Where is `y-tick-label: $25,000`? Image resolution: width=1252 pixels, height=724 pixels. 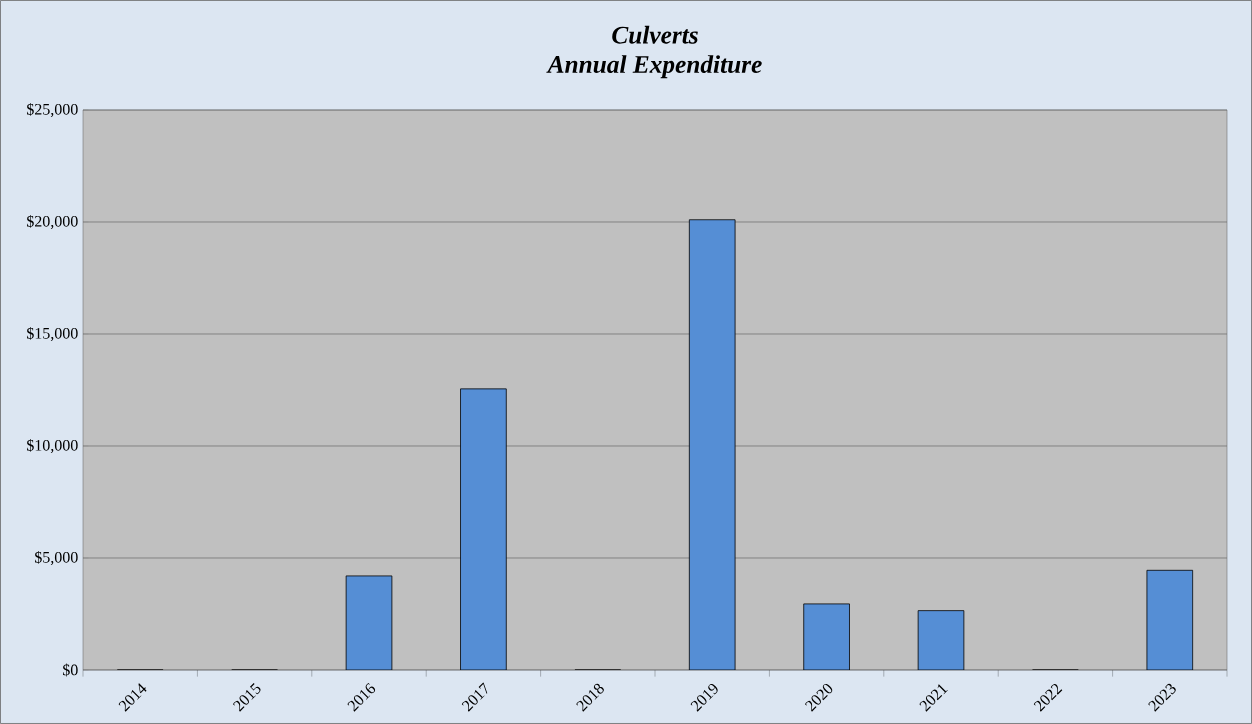 y-tick-label: $25,000 is located at coordinates (52, 110).